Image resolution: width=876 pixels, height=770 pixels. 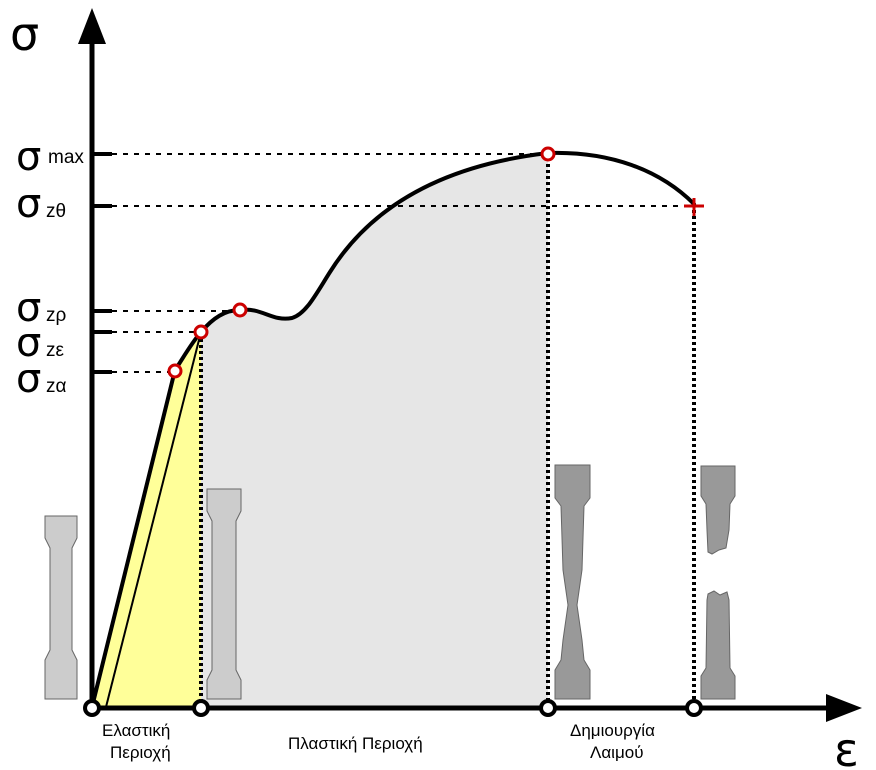 I want to click on marker-fracture, so click(x=694, y=708).